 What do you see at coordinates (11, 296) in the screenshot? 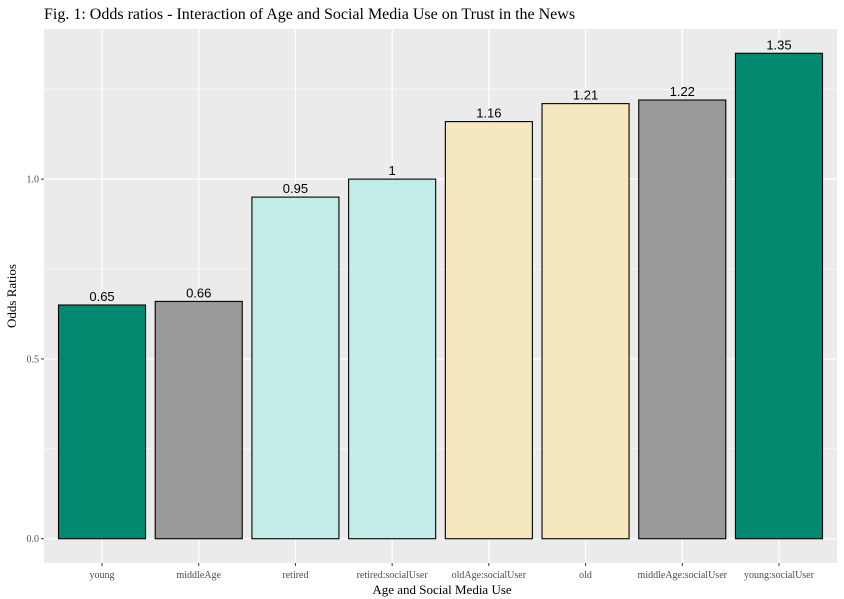
I see `y-axis-title: Odds Ratios` at bounding box center [11, 296].